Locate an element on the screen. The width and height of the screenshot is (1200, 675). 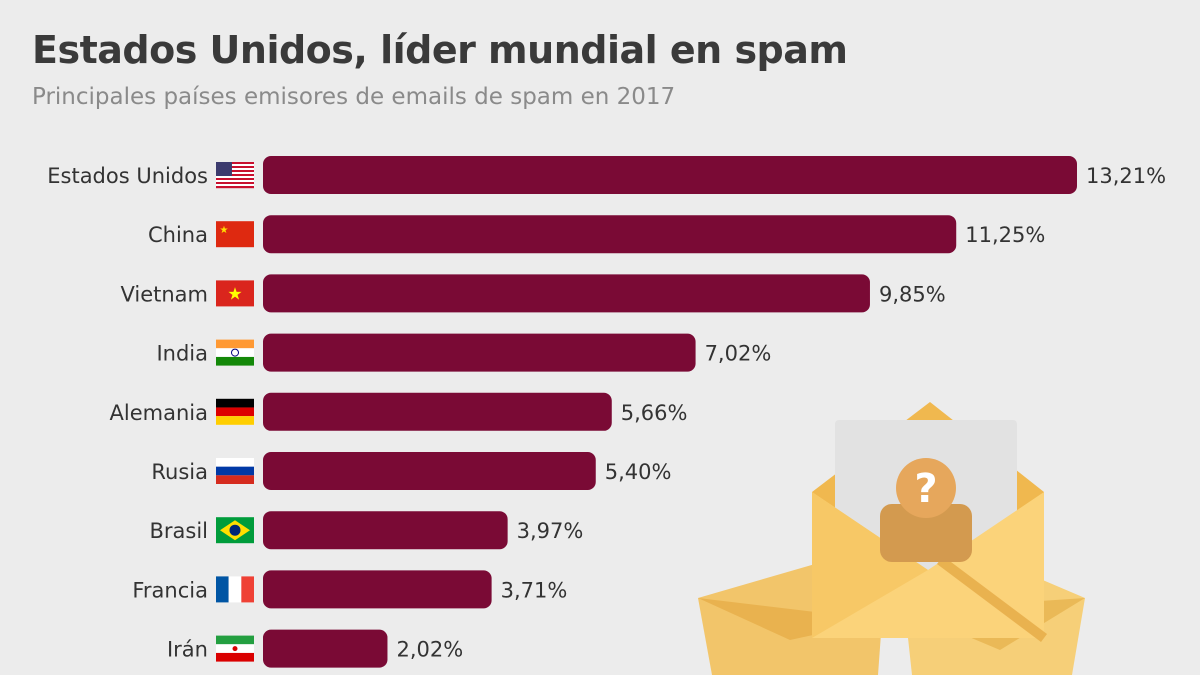
category-label: Francia is located at coordinates (170, 590).